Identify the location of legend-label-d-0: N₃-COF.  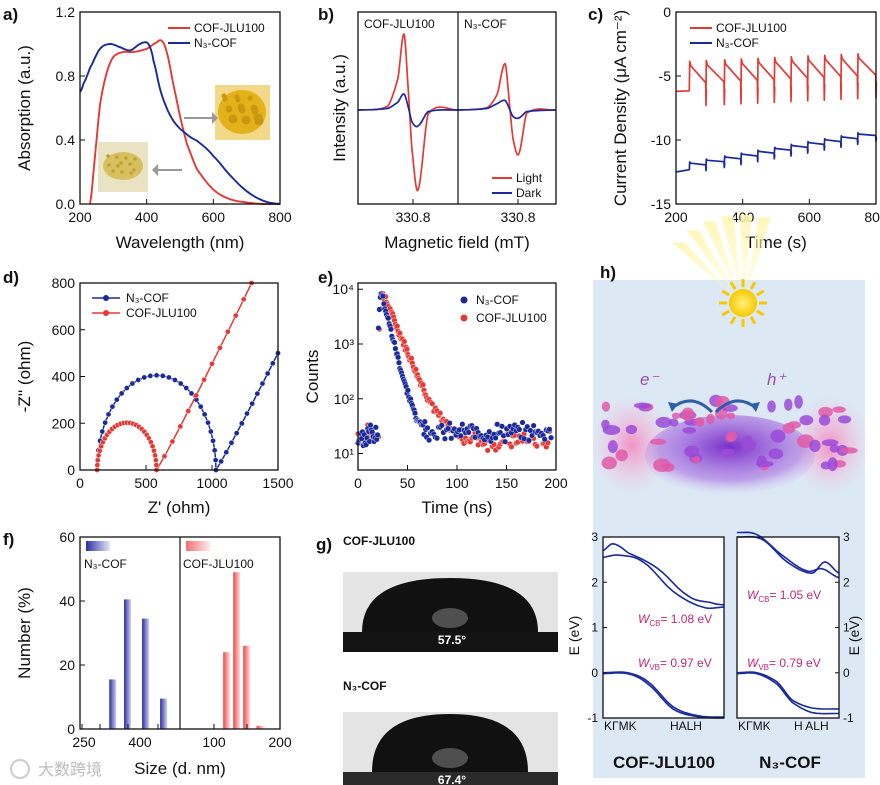
(147, 298).